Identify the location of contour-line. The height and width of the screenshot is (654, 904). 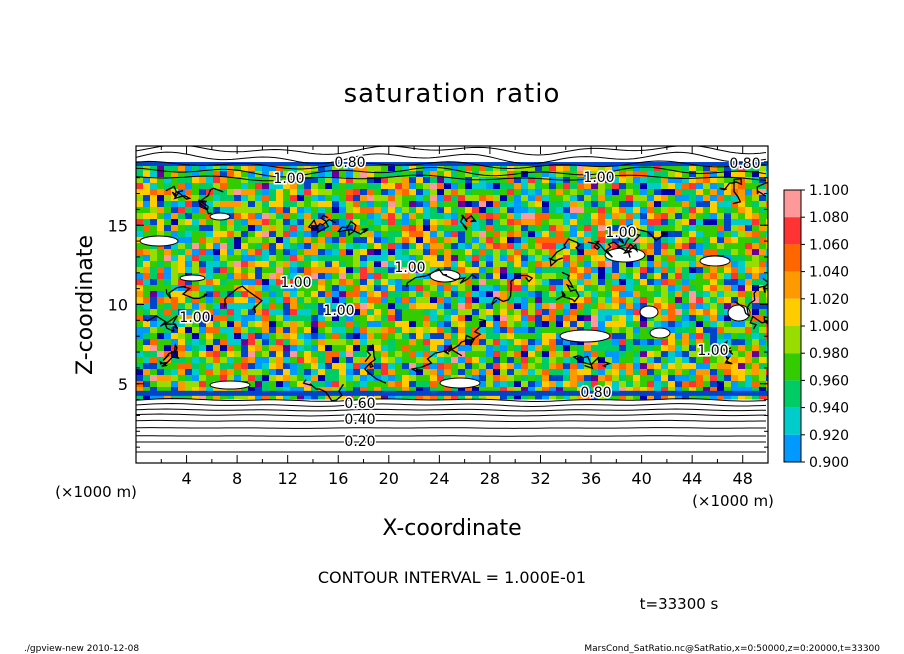
(321, 224).